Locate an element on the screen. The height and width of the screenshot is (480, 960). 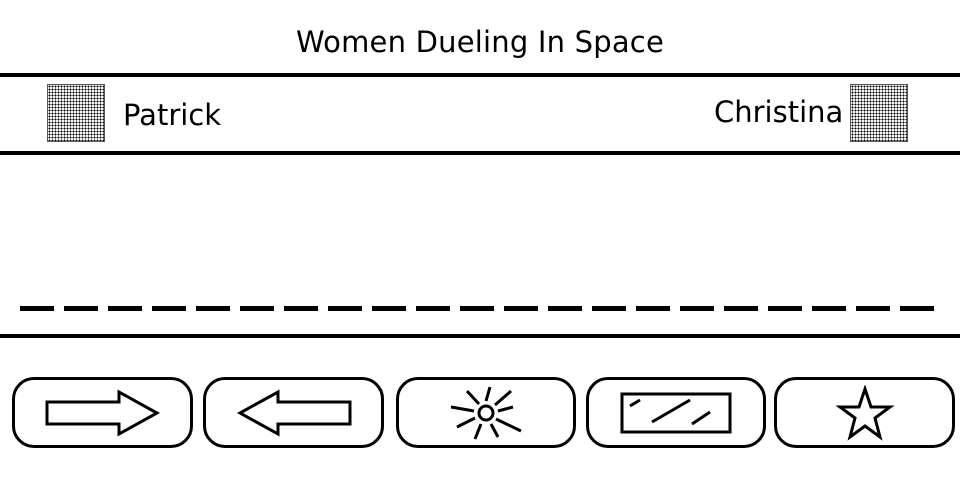
special-button is located at coordinates (864, 412).